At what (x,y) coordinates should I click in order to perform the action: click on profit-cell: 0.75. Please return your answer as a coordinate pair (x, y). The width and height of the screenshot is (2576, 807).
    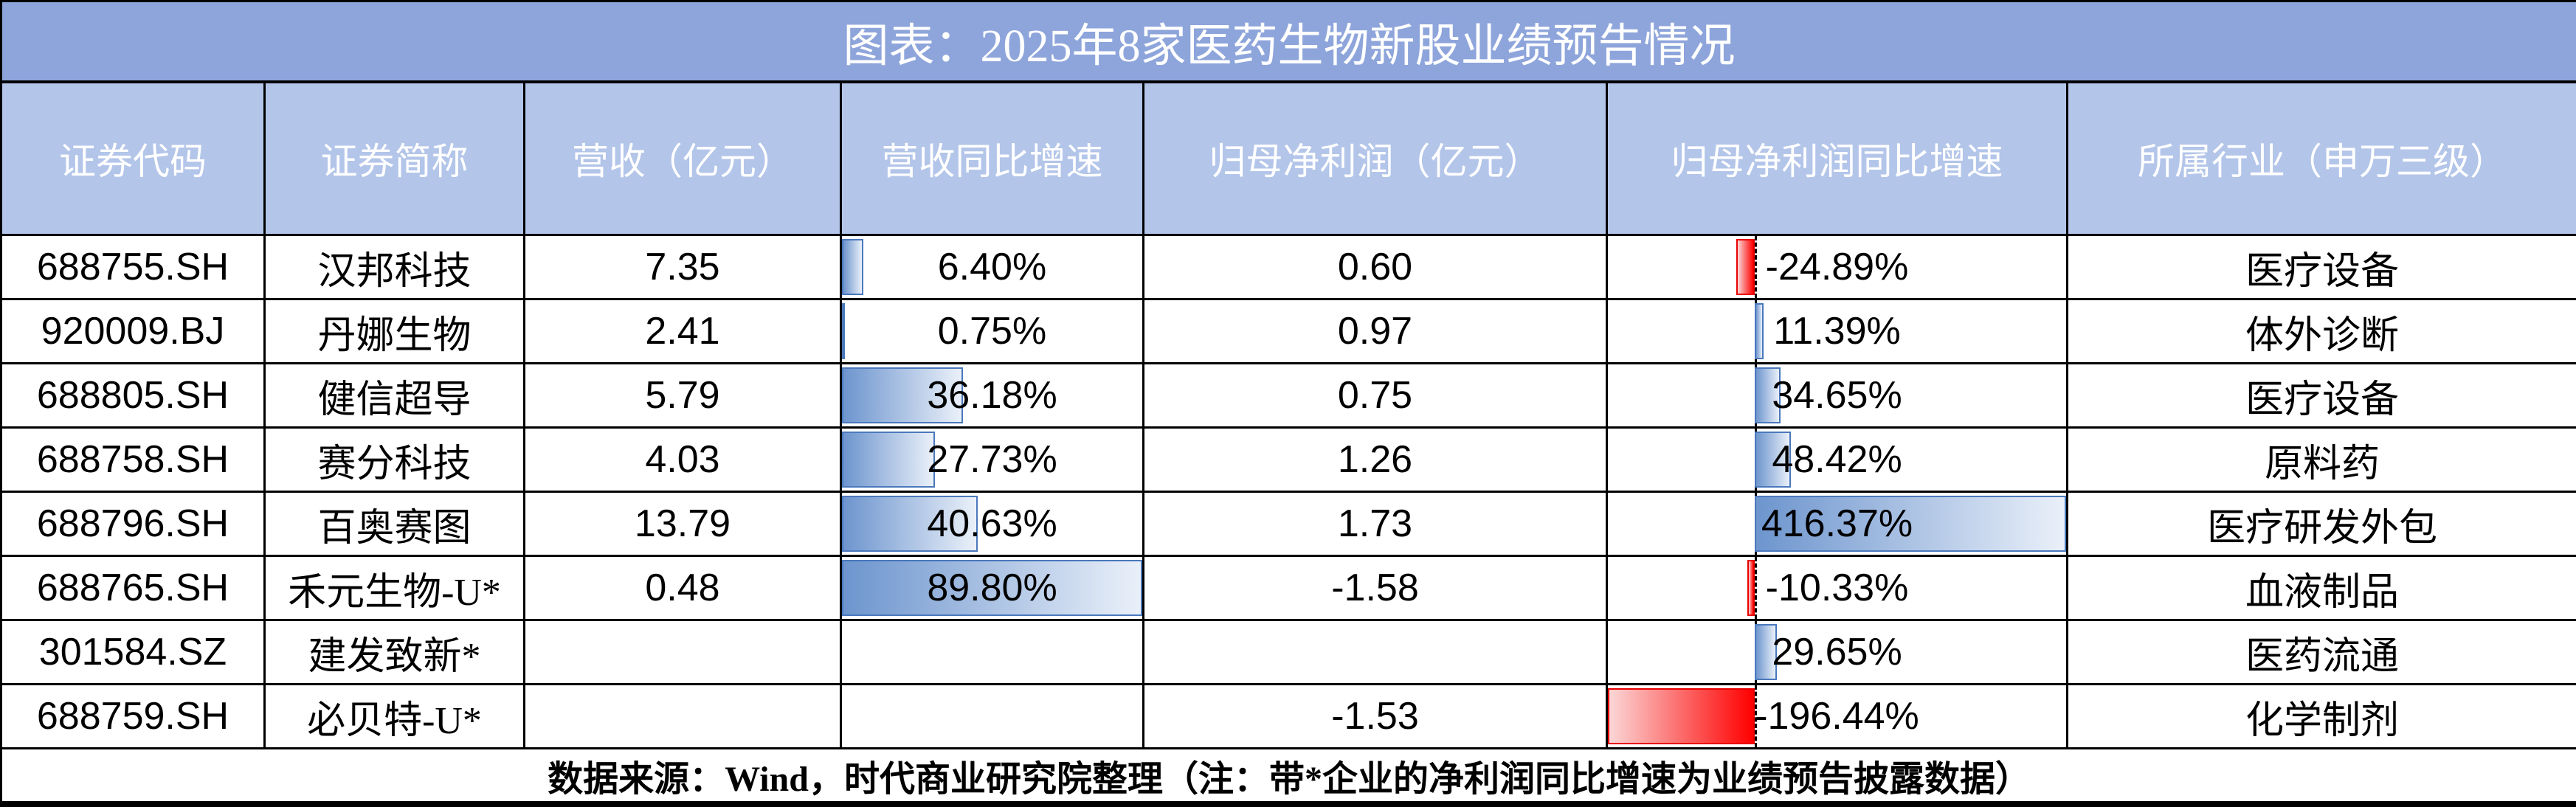
    Looking at the image, I should click on (1375, 396).